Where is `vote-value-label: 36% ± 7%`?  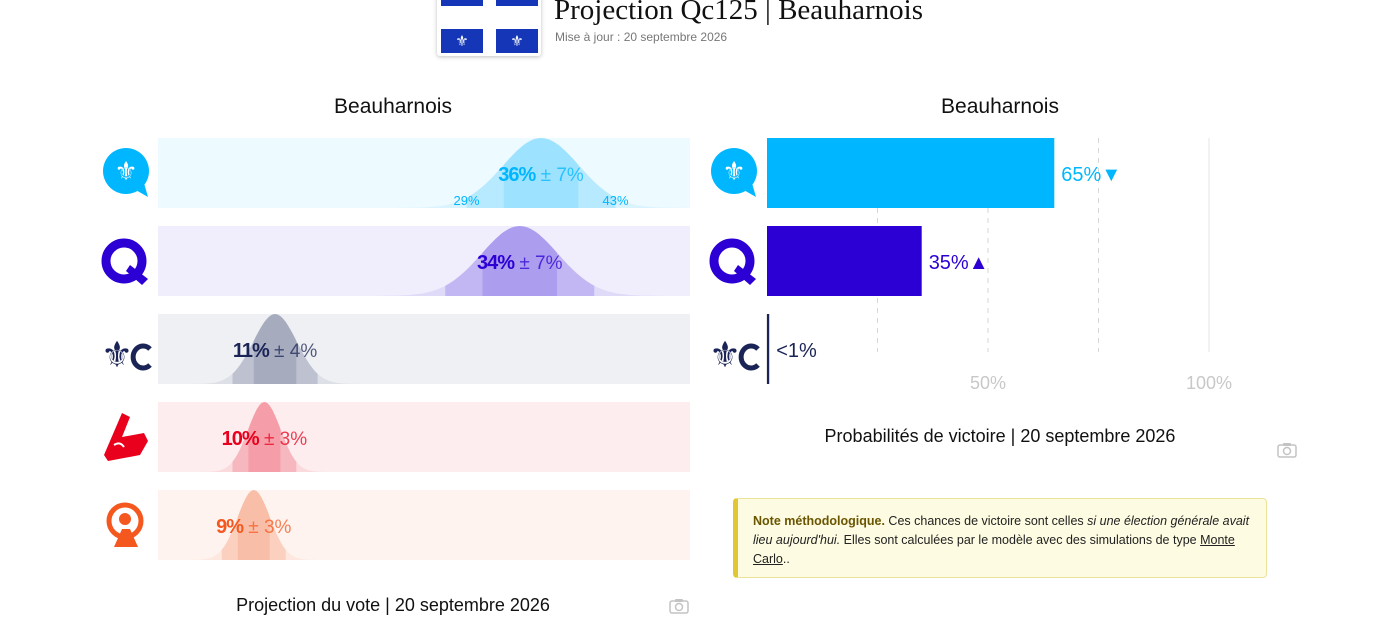 vote-value-label: 36% ± 7% is located at coordinates (541, 175).